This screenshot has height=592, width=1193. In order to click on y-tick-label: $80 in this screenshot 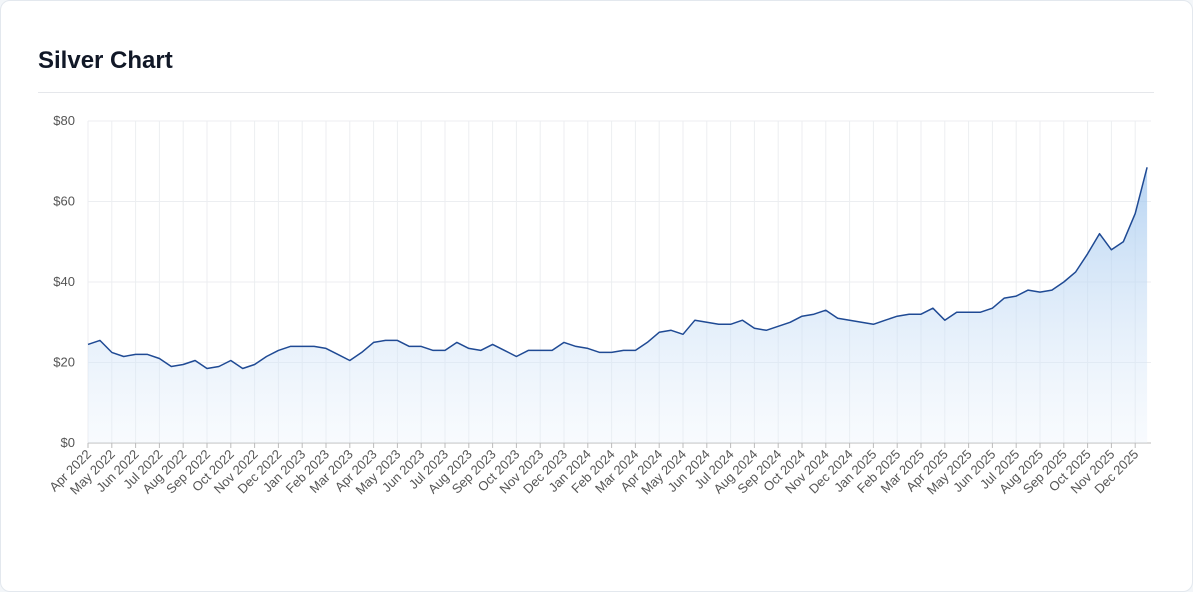, I will do `click(64, 120)`.